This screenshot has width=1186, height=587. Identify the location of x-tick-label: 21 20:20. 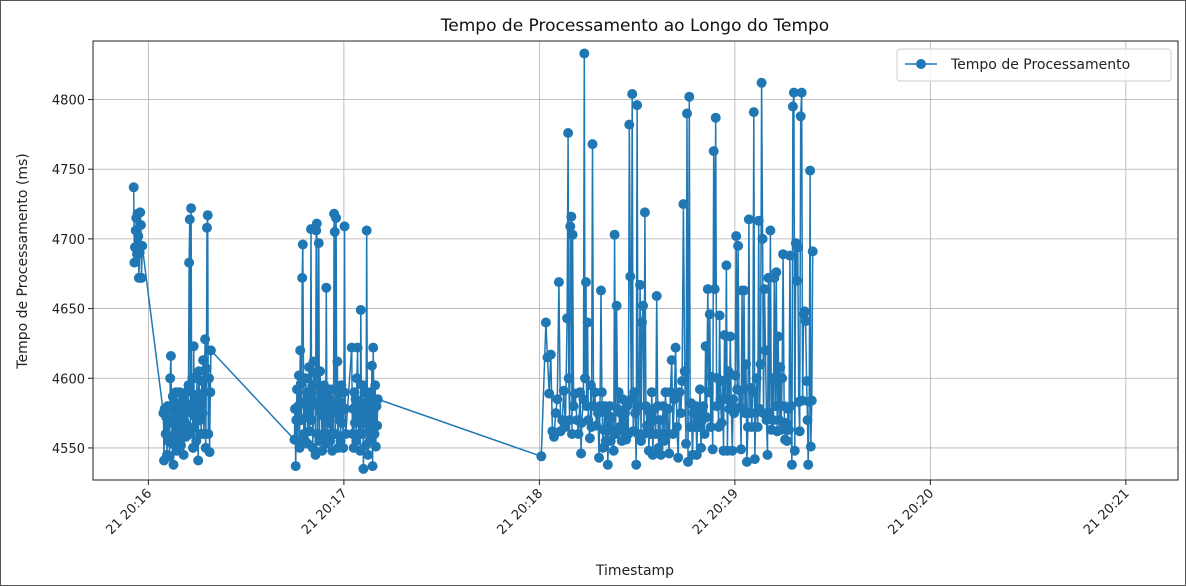
(911, 512).